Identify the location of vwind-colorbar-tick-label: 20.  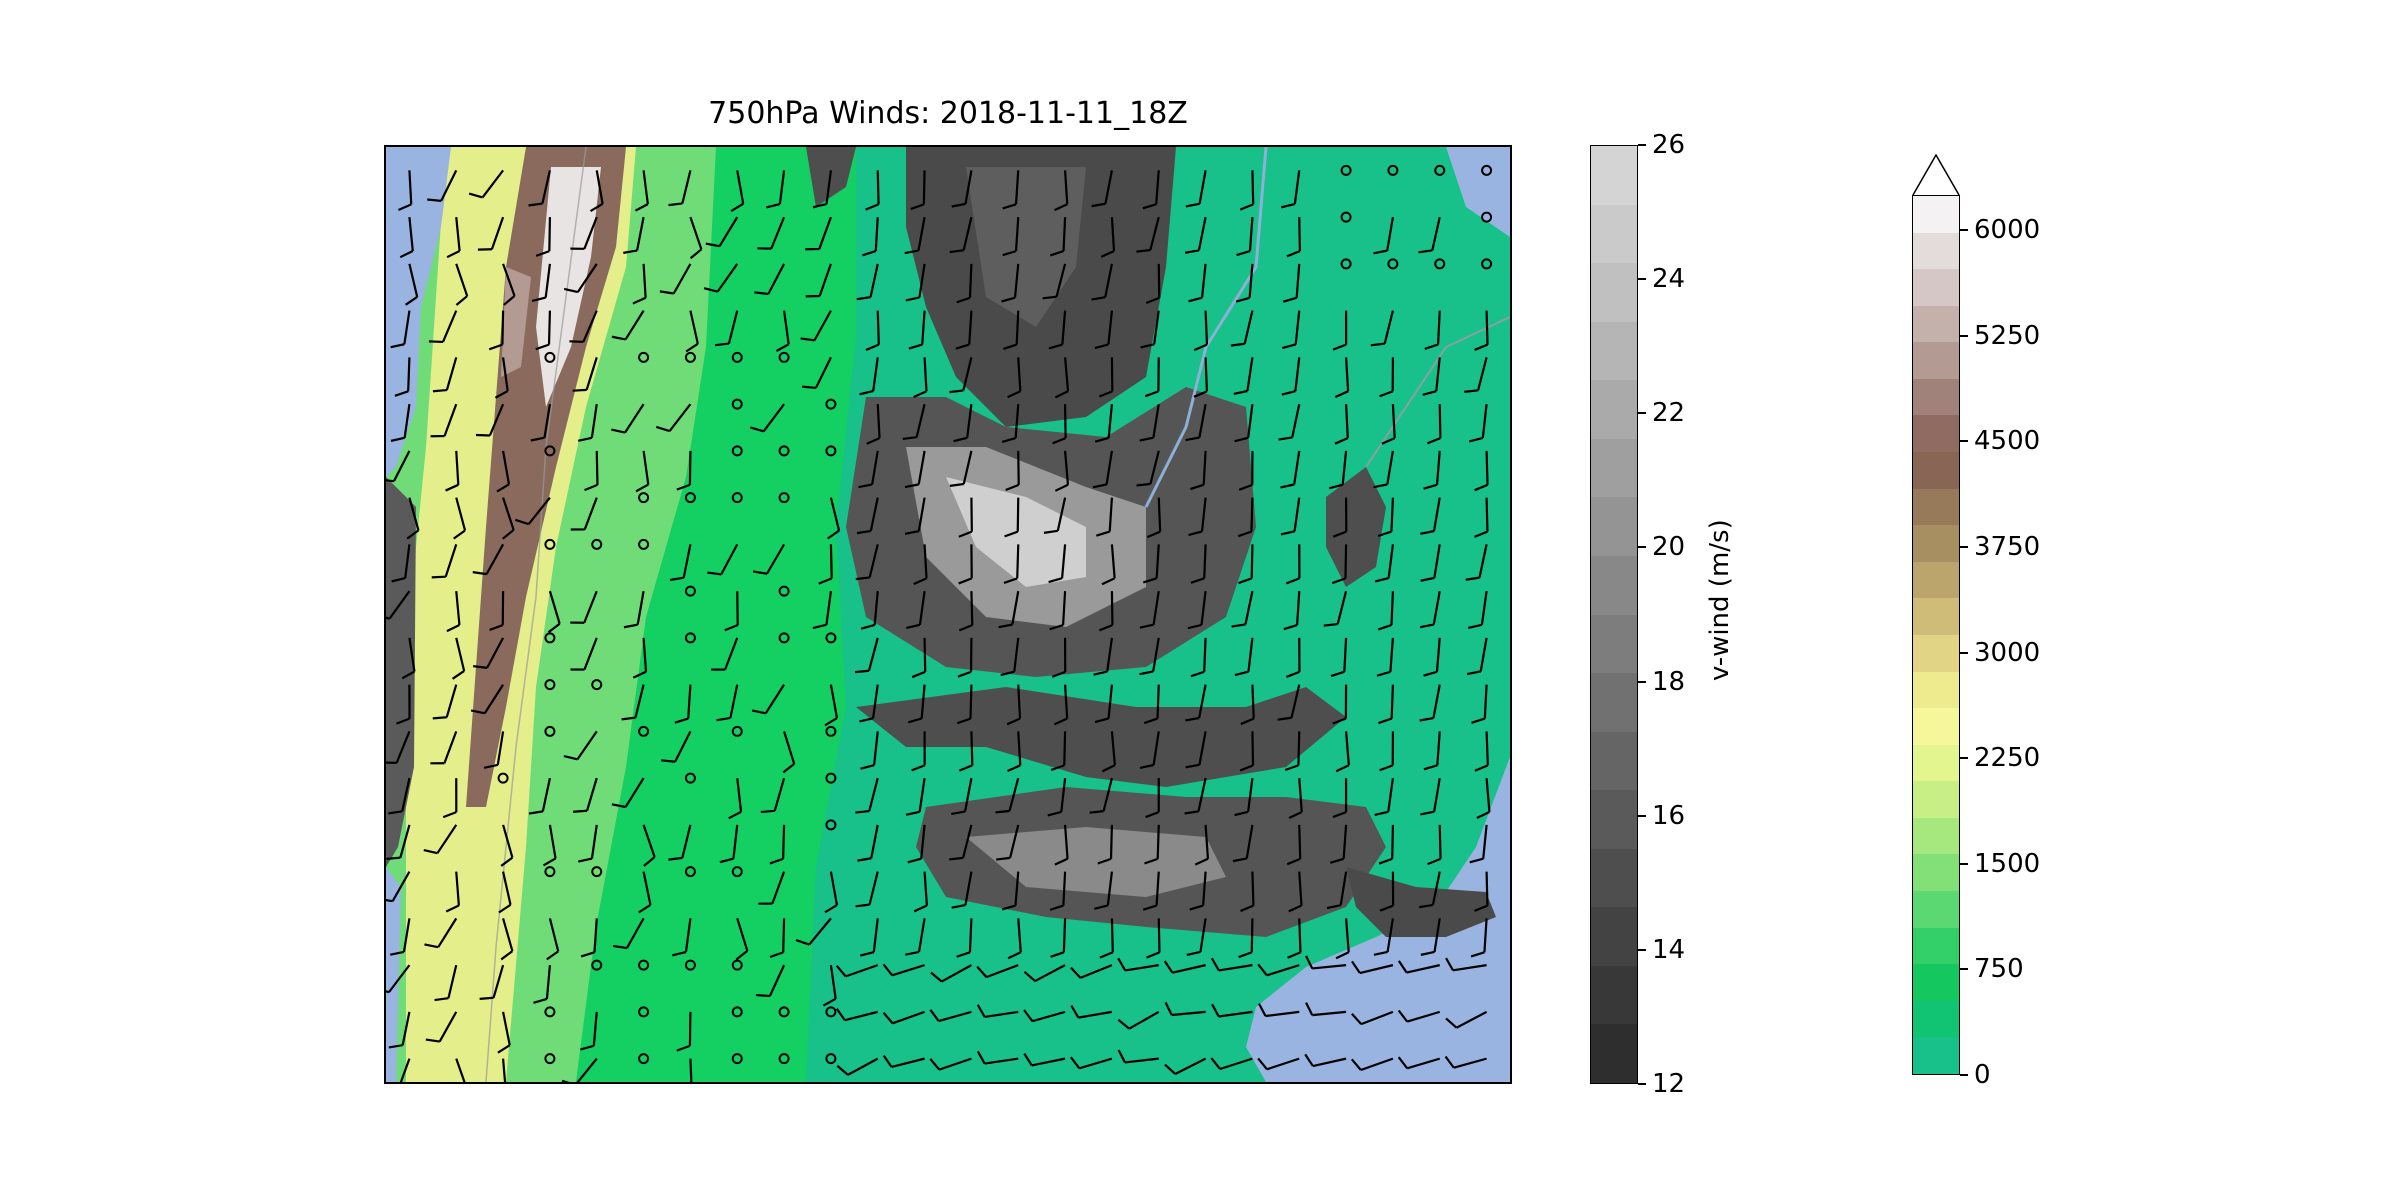
(1669, 547).